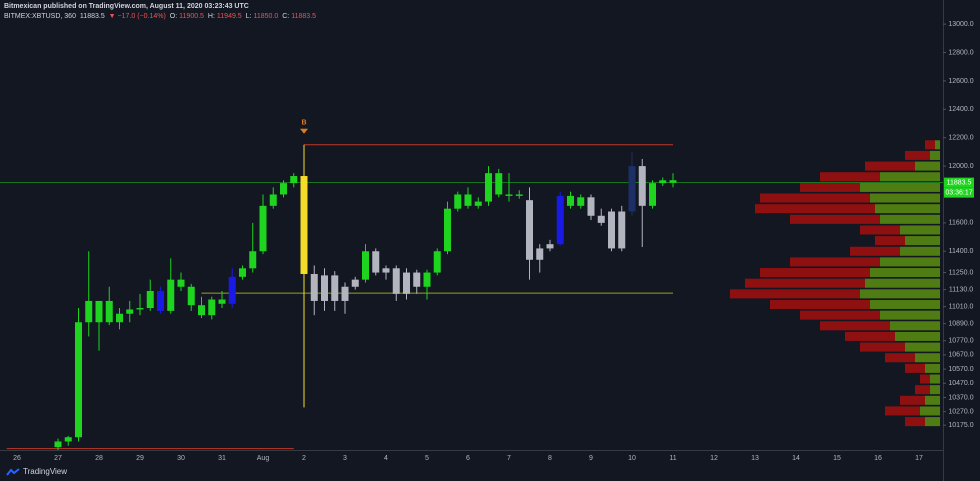  Describe the element at coordinates (99, 458) in the screenshot. I see `x-tick-label: 28` at that location.